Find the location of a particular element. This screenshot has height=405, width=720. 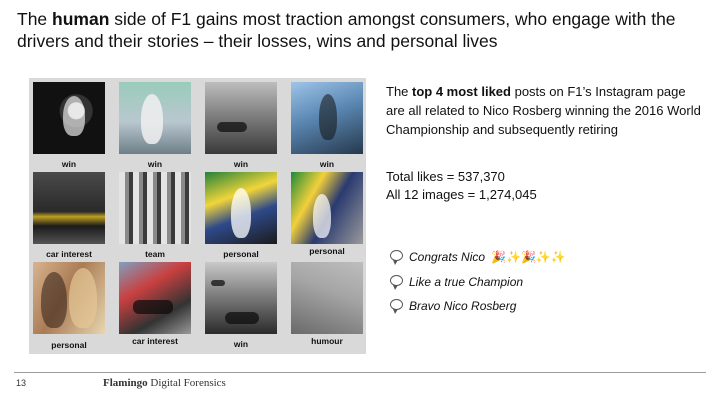

photo-yellow-car is located at coordinates (69, 208).